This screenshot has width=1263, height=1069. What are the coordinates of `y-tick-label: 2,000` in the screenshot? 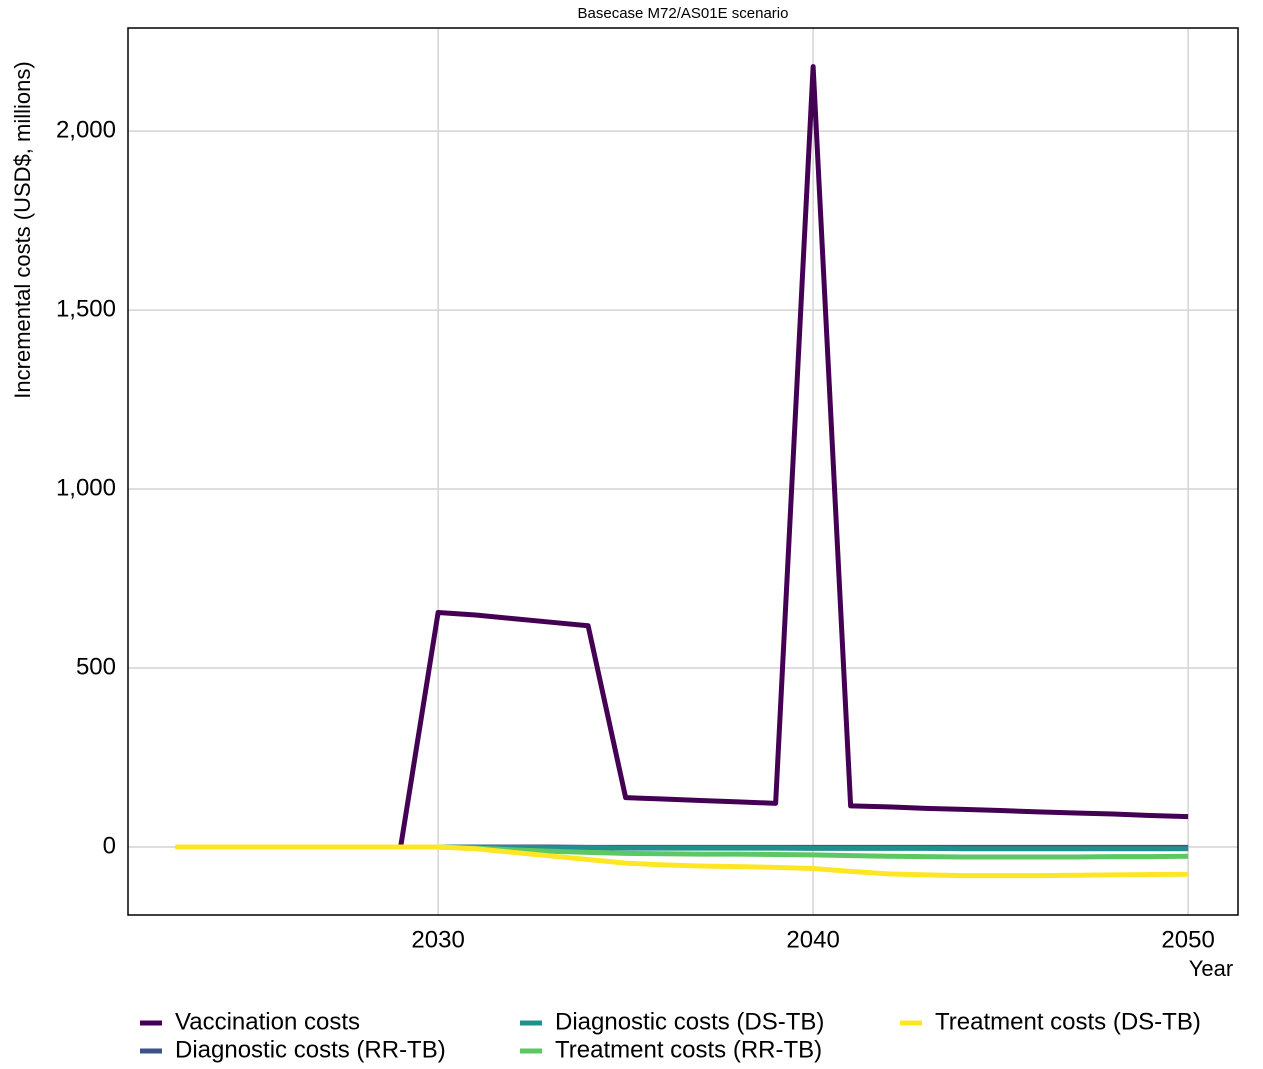 It's located at (86, 129).